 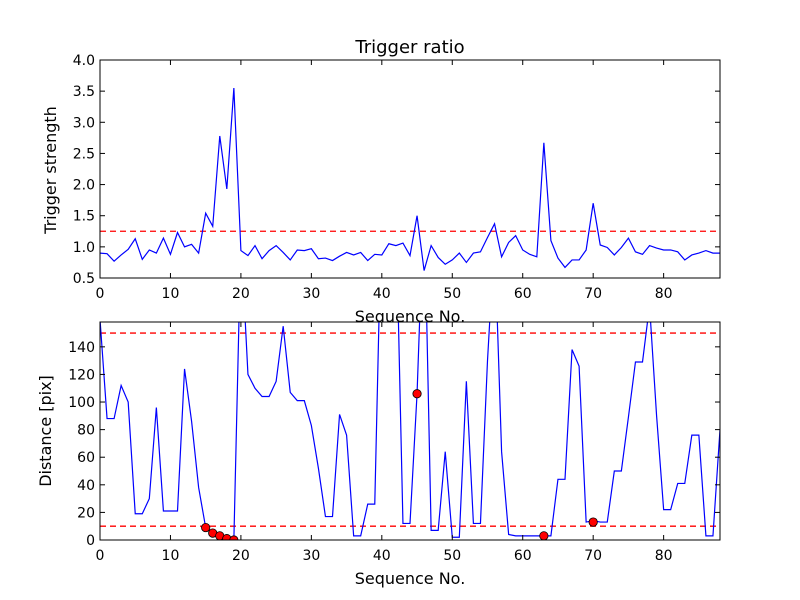 What do you see at coordinates (84, 154) in the screenshot?
I see `y-tick-label: 2.5` at bounding box center [84, 154].